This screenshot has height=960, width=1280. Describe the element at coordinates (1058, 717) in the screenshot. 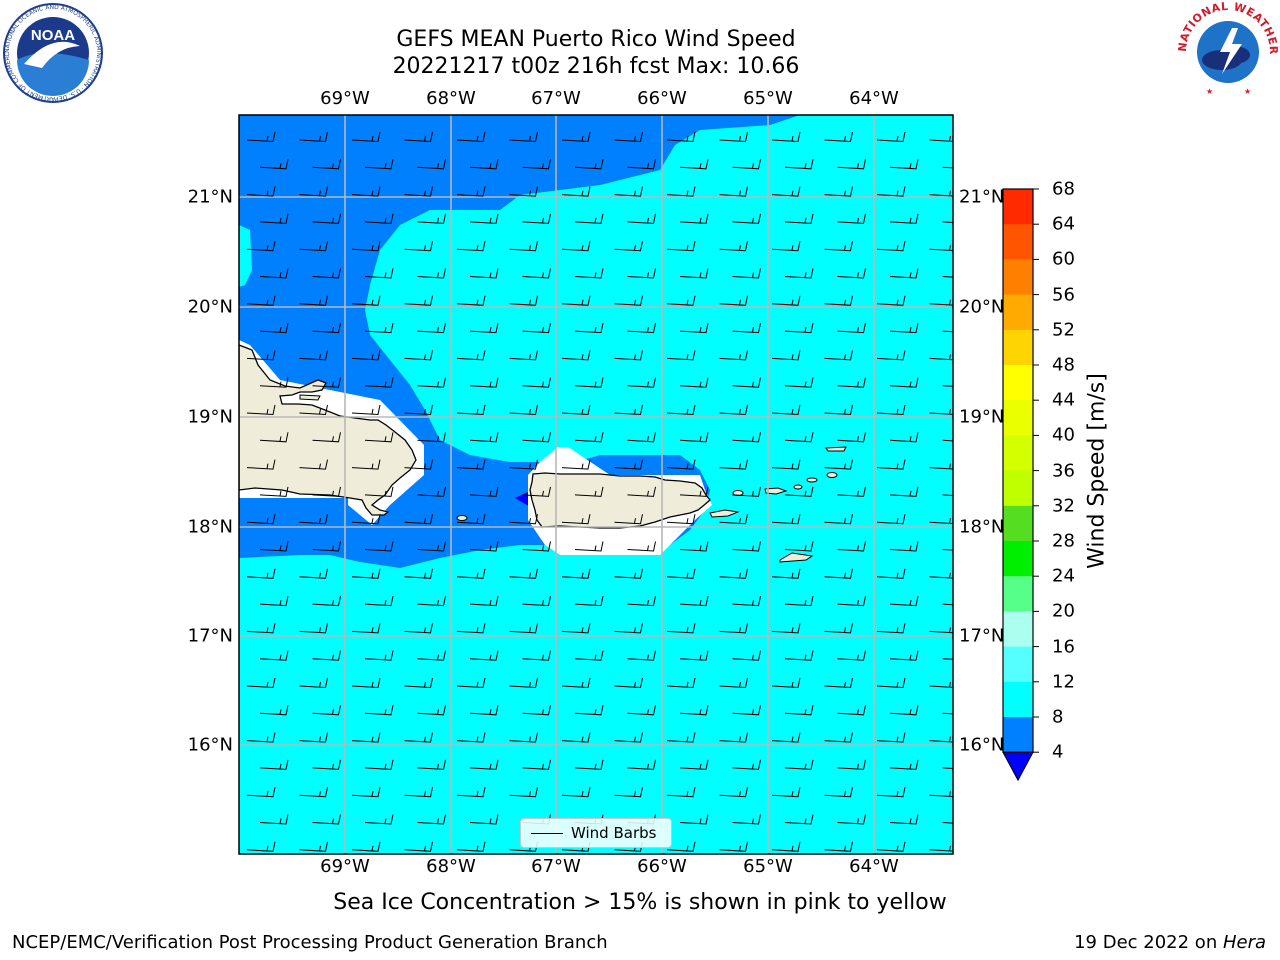

I see `colorbar-tick-label: 8` at that location.